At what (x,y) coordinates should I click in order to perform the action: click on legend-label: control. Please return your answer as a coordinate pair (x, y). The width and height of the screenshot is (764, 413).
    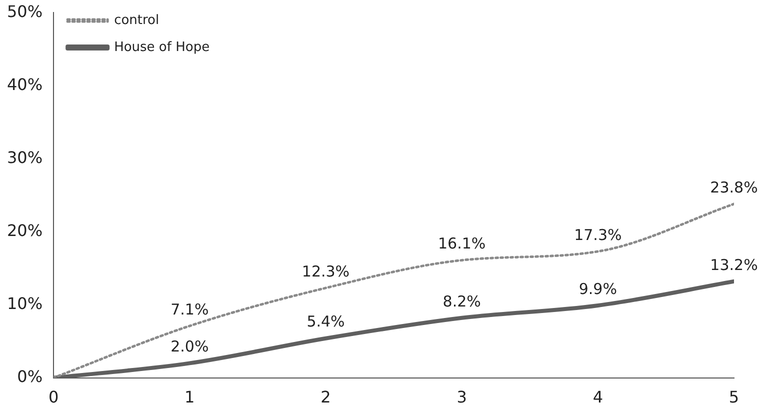
    Looking at the image, I should click on (137, 20).